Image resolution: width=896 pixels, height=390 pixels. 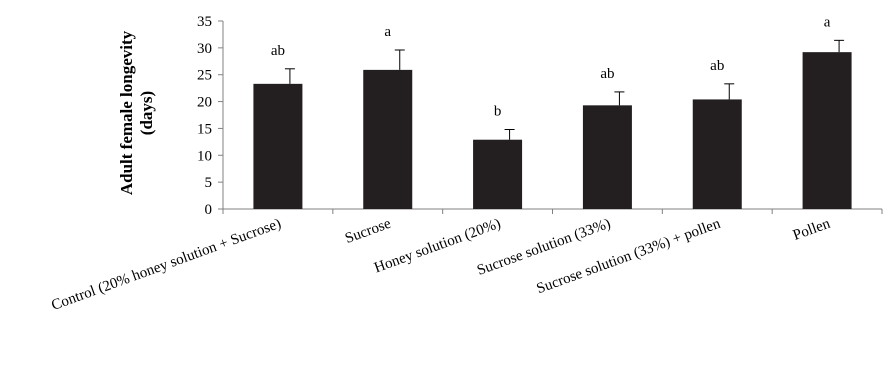 I want to click on y-axis-title-line-1: Adult female longevity, so click(x=126, y=112).